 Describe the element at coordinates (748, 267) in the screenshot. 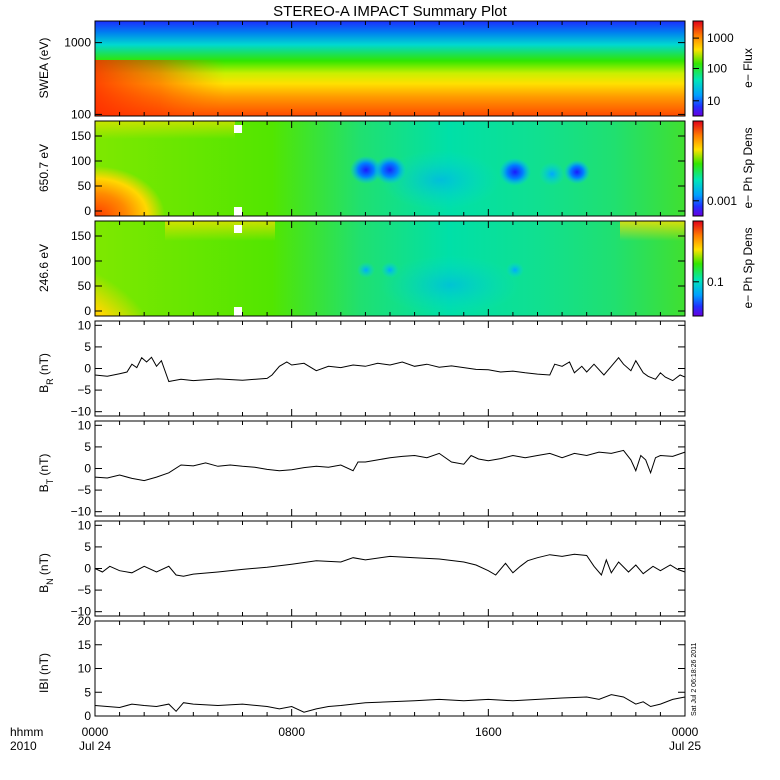

I see `pad246-colorbar-label: e− Ph Sp Dens` at that location.